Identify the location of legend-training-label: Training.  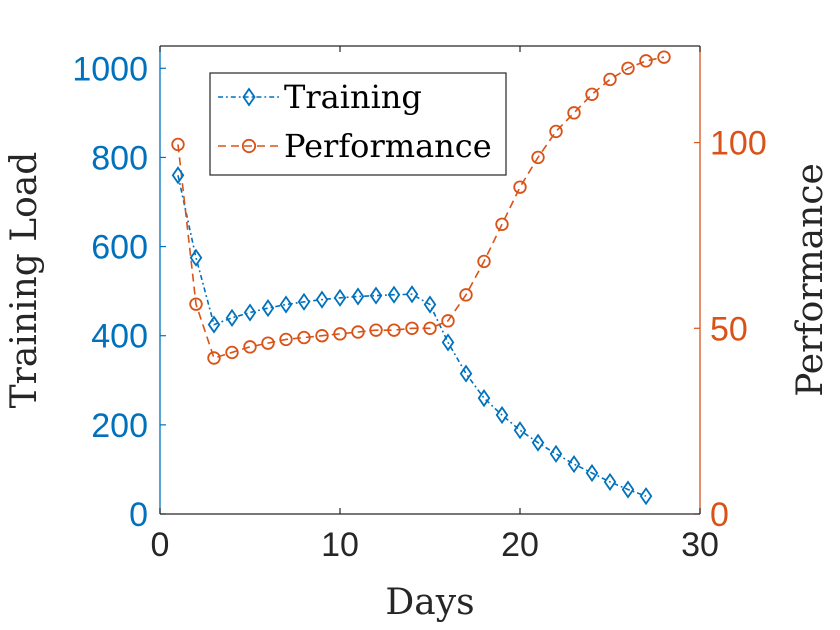
(353, 97).